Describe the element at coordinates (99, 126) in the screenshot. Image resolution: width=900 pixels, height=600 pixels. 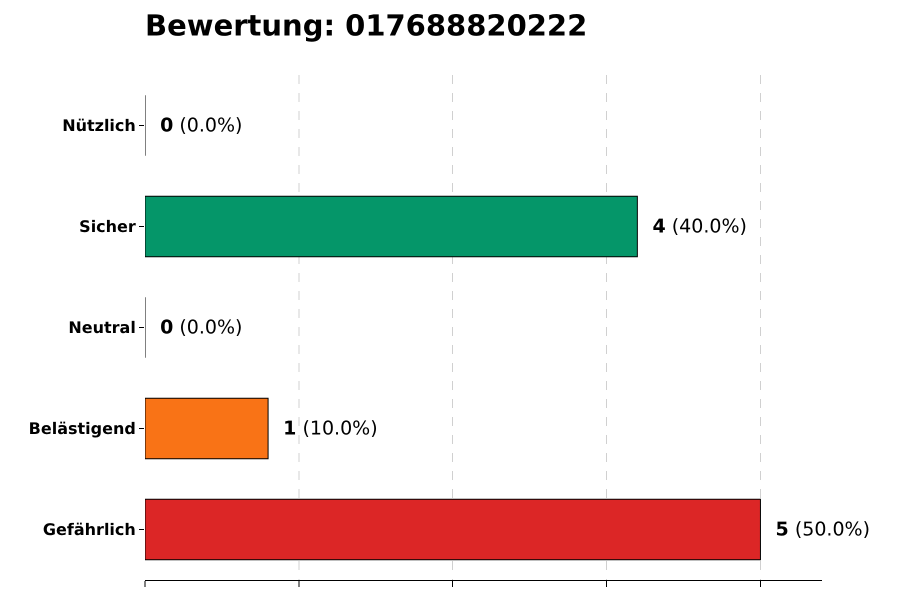
I see `y-tick-label: Nützlich` at that location.